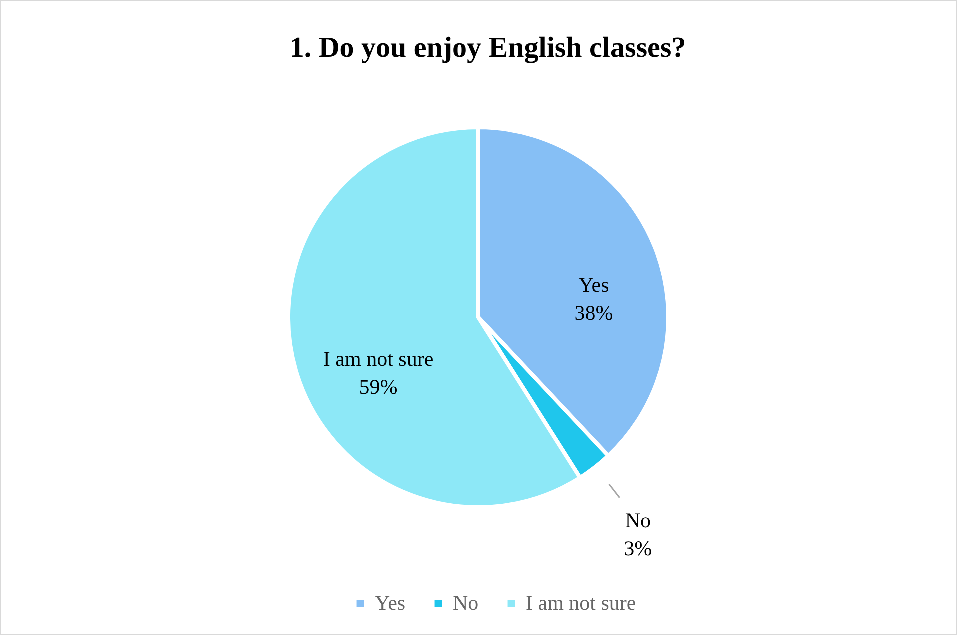 The width and height of the screenshot is (957, 635). I want to click on data-label: 59%, so click(378, 386).